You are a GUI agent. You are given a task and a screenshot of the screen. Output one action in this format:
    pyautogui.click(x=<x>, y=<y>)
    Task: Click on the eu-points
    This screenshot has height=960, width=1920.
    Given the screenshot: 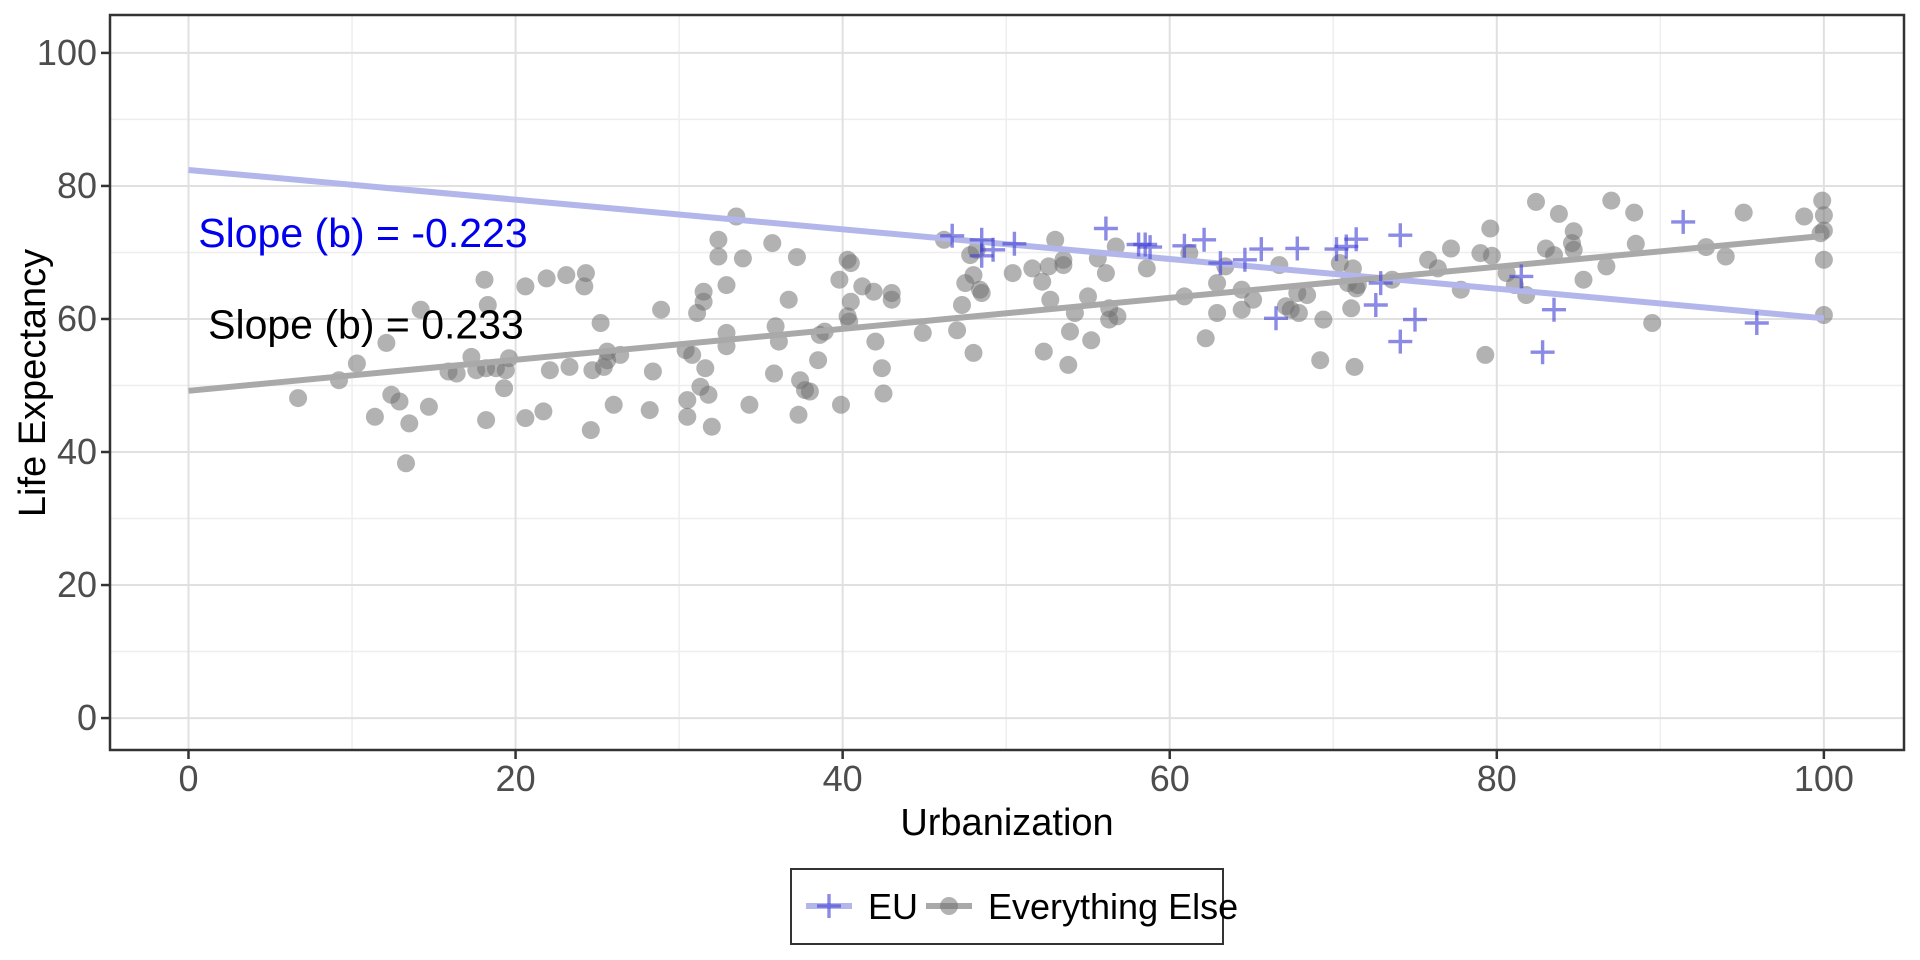 What is the action you would take?
    pyautogui.click(x=1354, y=287)
    